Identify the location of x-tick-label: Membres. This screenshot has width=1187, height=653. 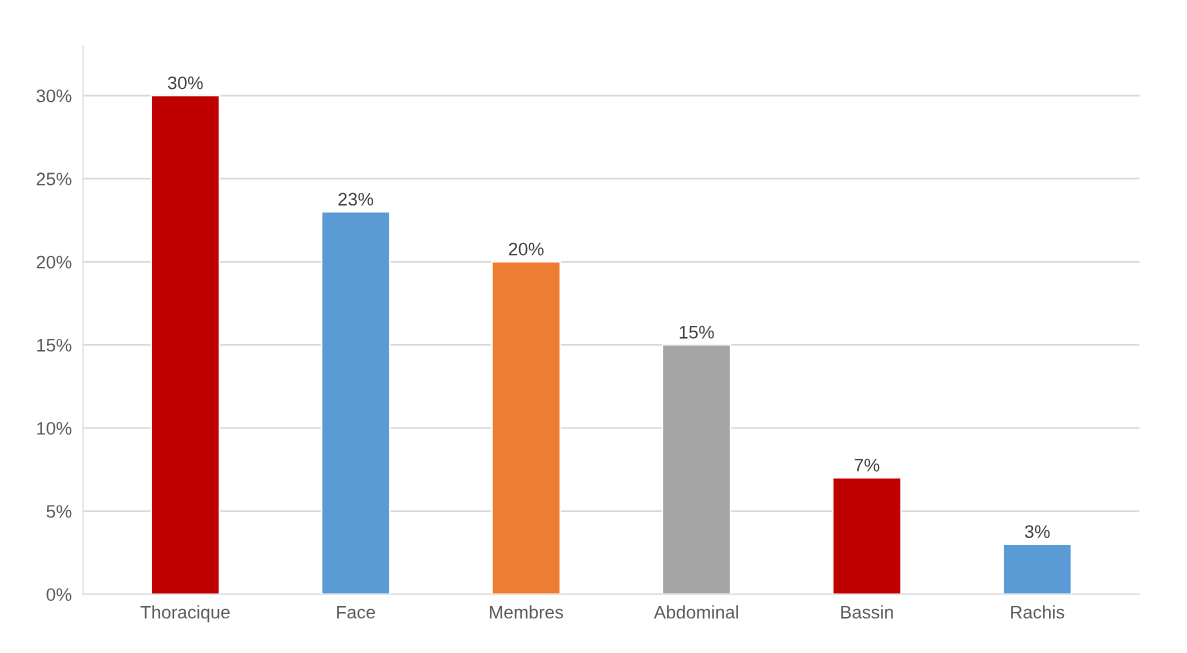
(526, 612).